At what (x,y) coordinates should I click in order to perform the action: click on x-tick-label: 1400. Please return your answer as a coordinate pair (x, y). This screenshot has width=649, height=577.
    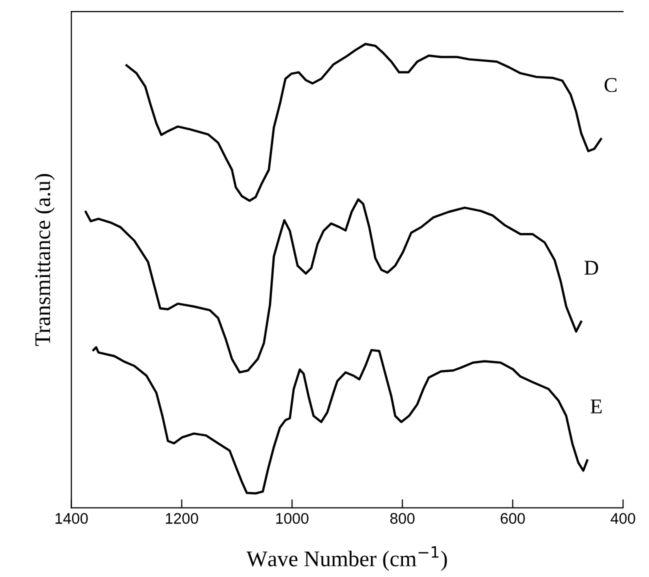
    Looking at the image, I should click on (72, 518).